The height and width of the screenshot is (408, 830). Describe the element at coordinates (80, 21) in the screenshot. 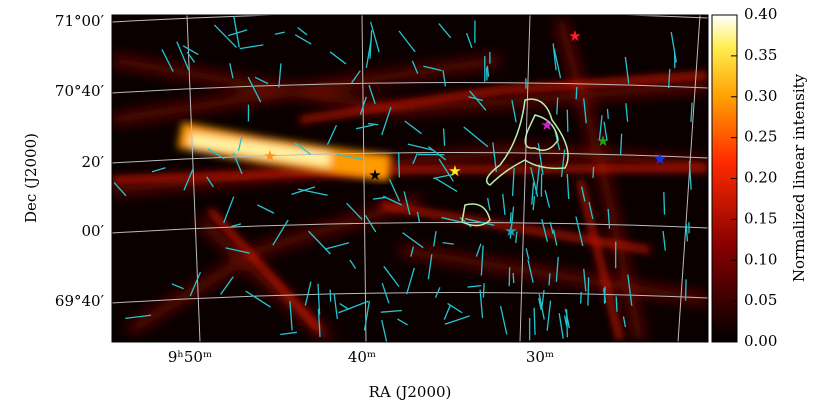

I see `y-tick-label: 71°00′` at that location.